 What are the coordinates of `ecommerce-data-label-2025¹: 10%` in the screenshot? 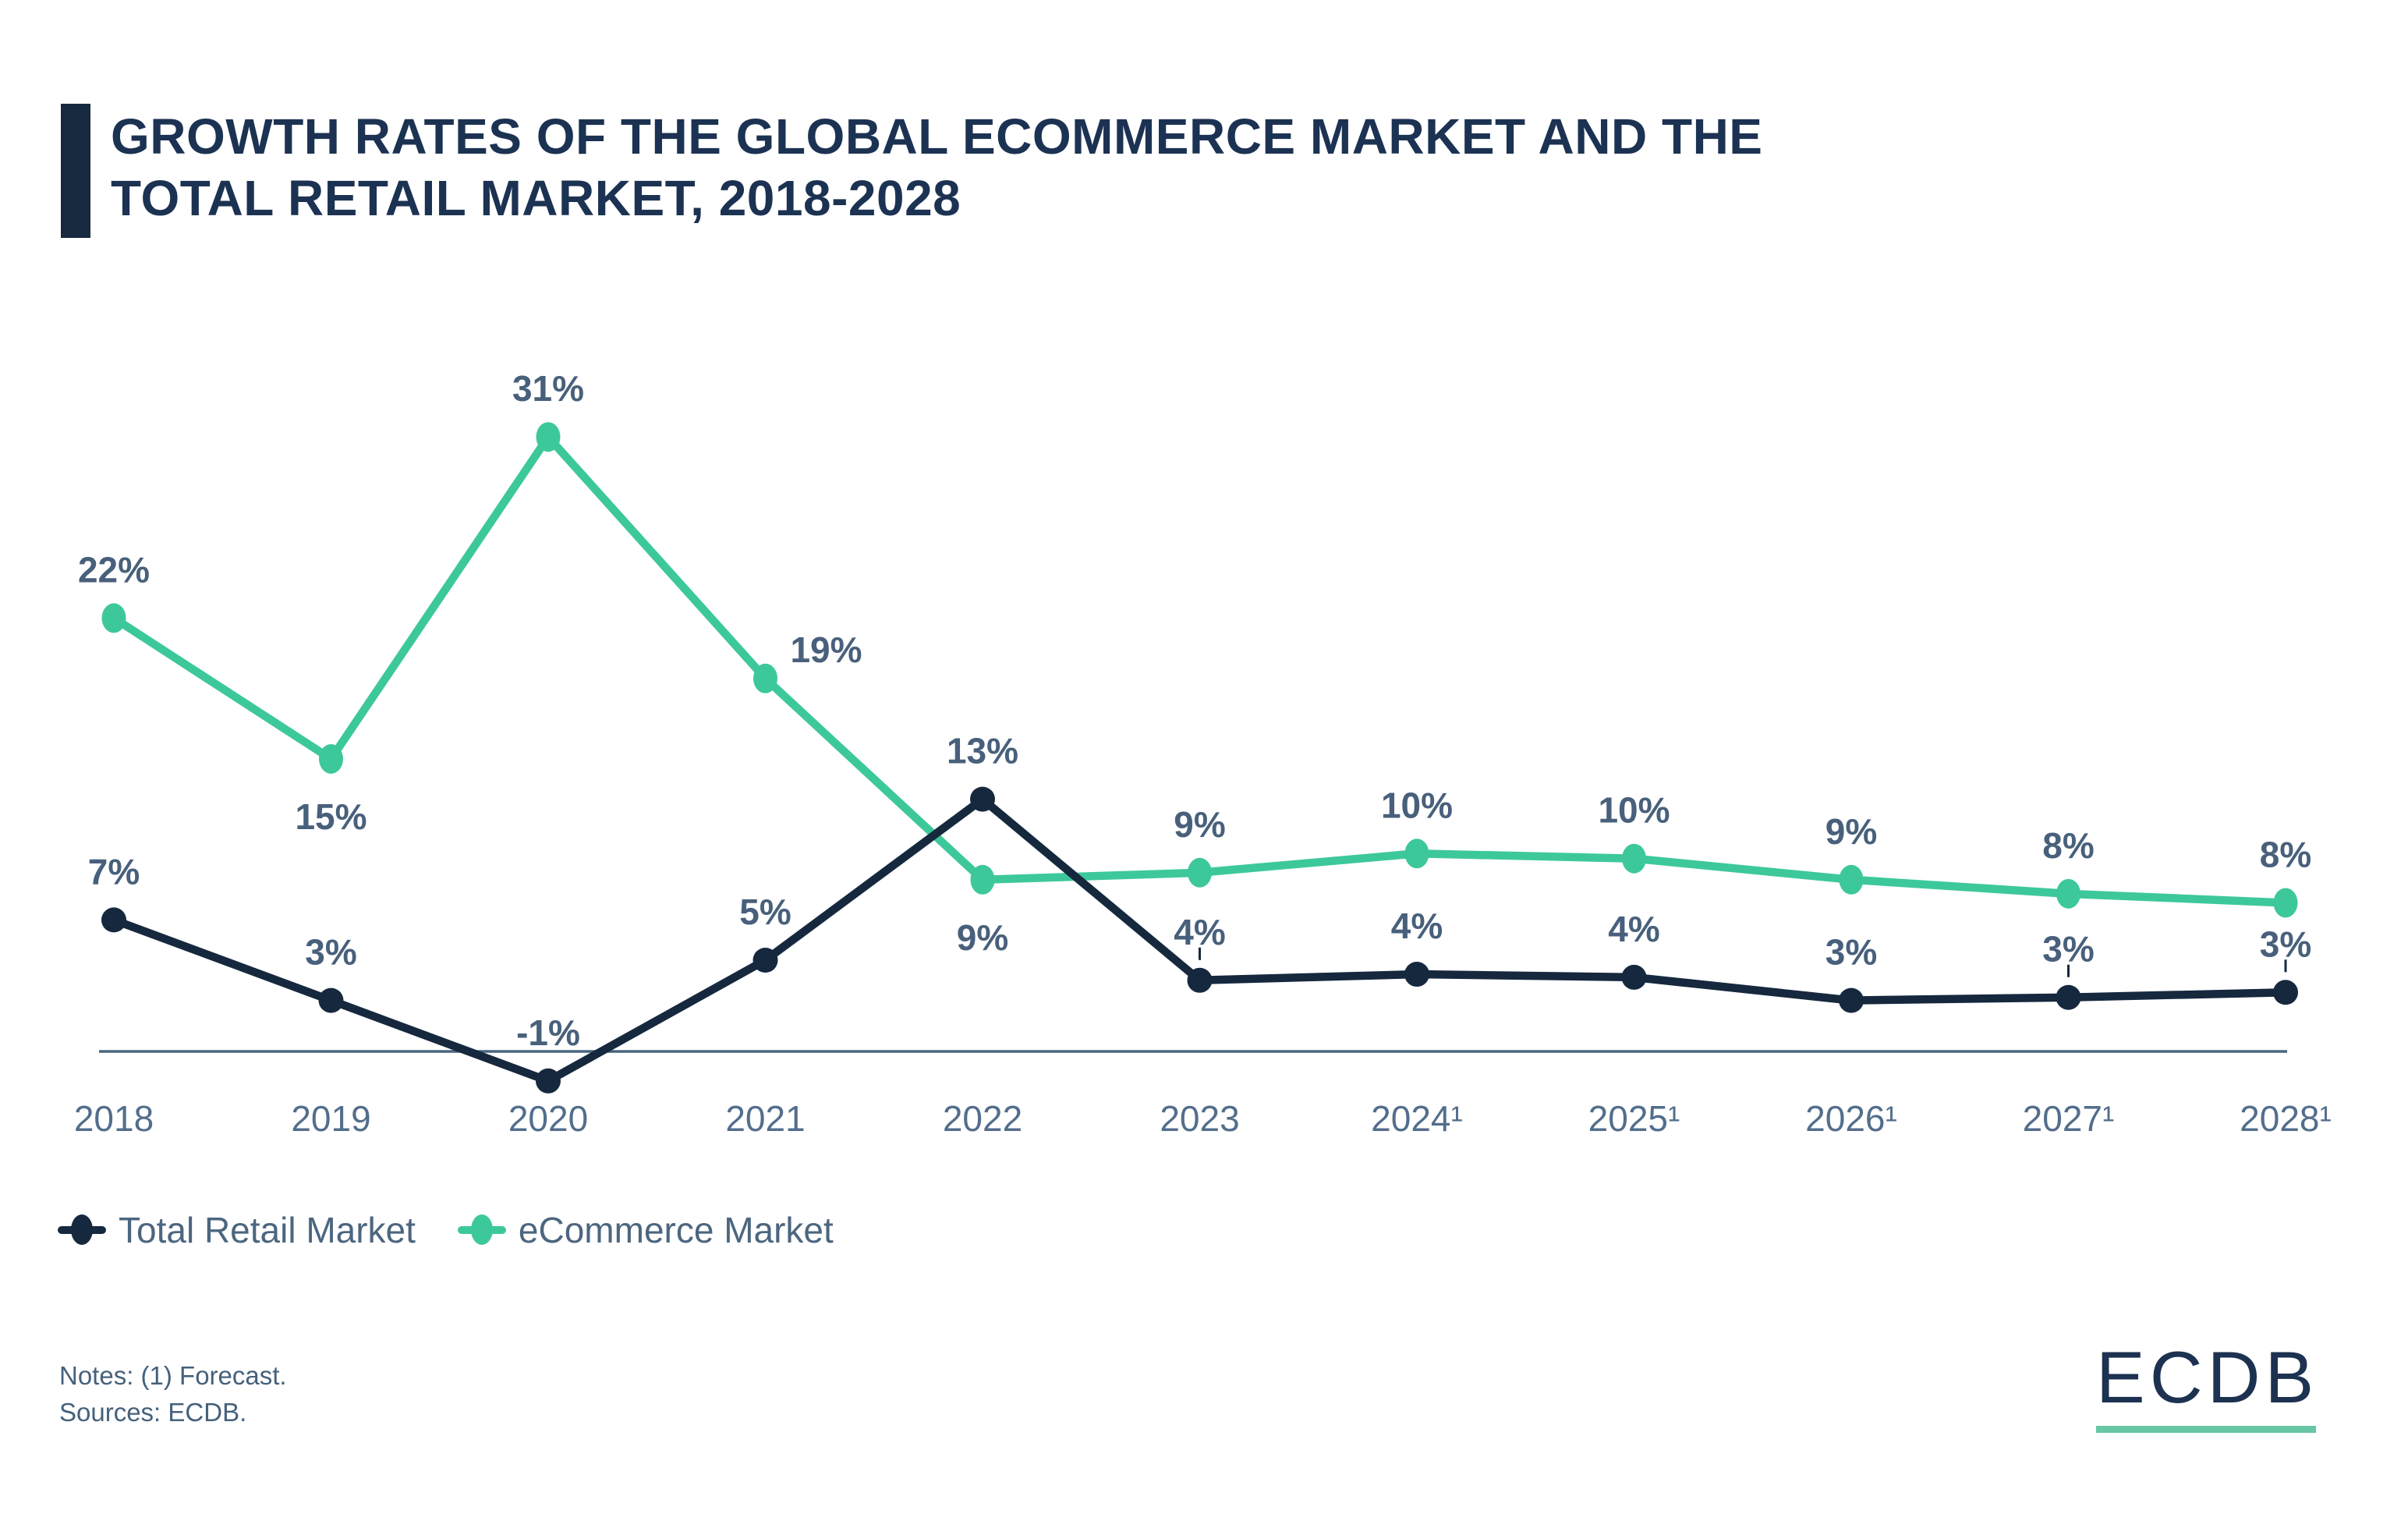 It's located at (1634, 811).